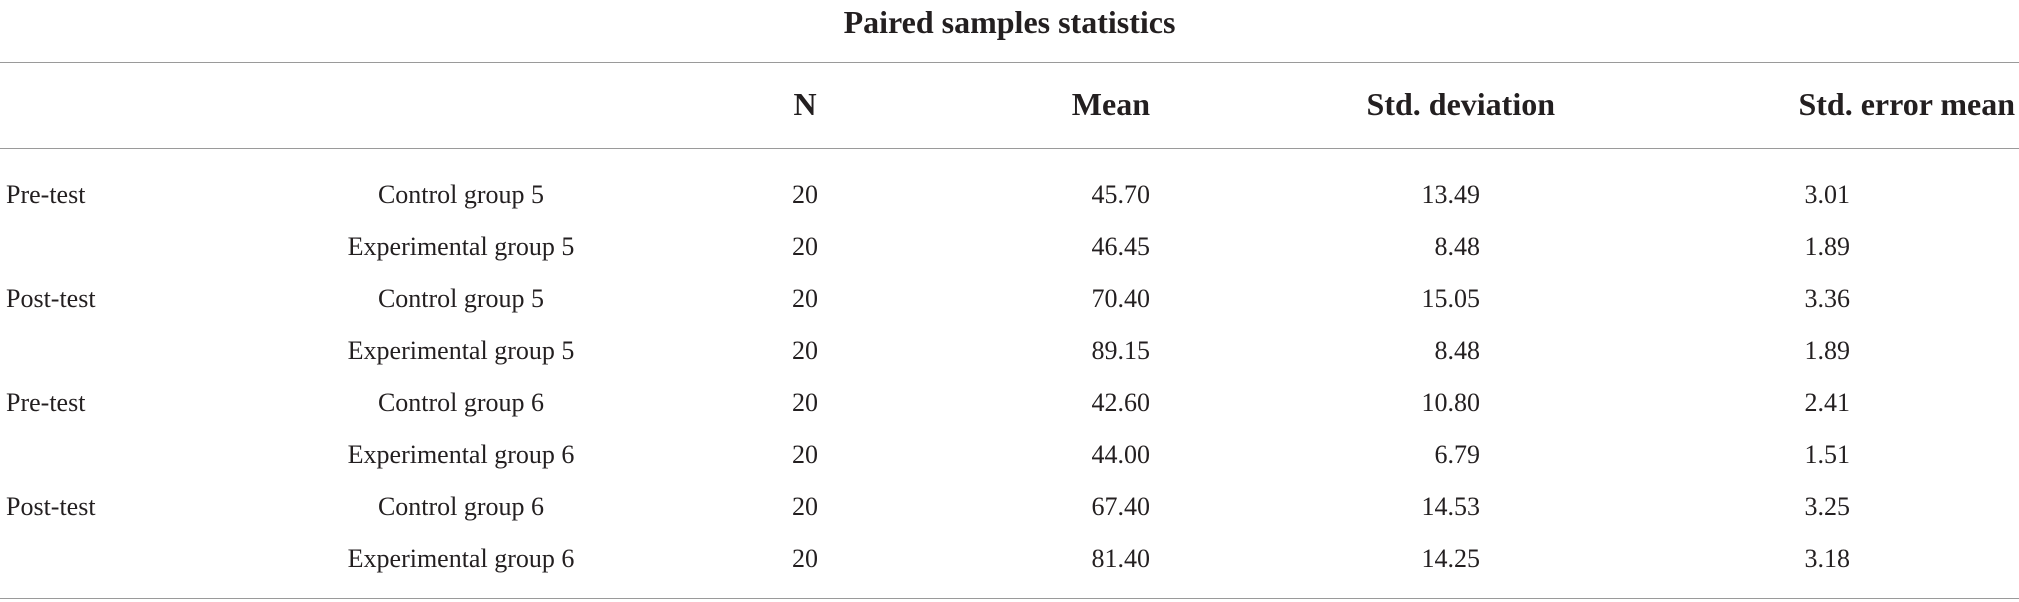 This screenshot has width=2019, height=602. I want to click on row-std-deviation: 6.79, so click(1457, 454).